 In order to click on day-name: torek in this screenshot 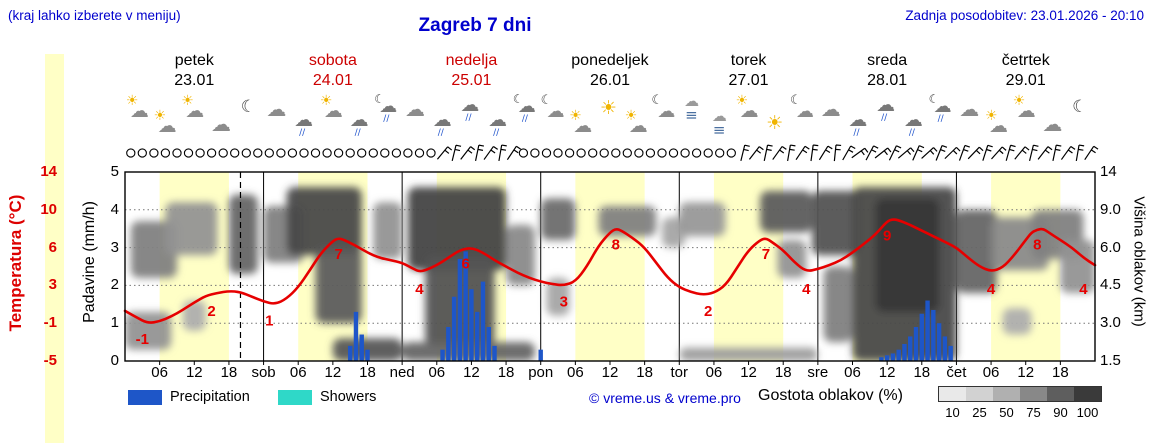, I will do `click(748, 60)`.